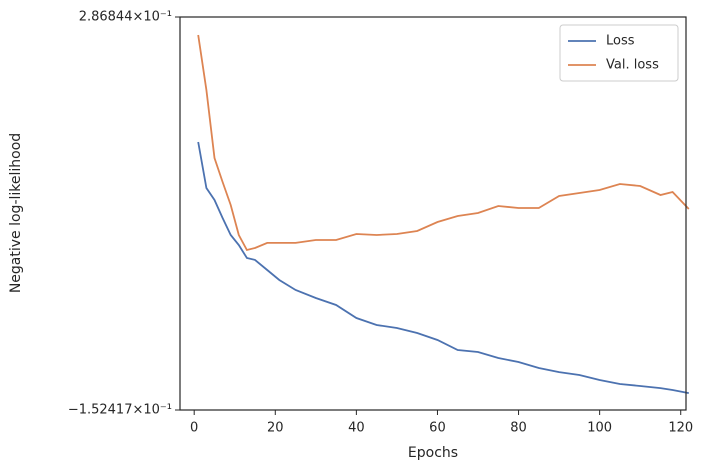 The width and height of the screenshot is (708, 475). What do you see at coordinates (356, 428) in the screenshot?
I see `x-tick-label: 40` at bounding box center [356, 428].